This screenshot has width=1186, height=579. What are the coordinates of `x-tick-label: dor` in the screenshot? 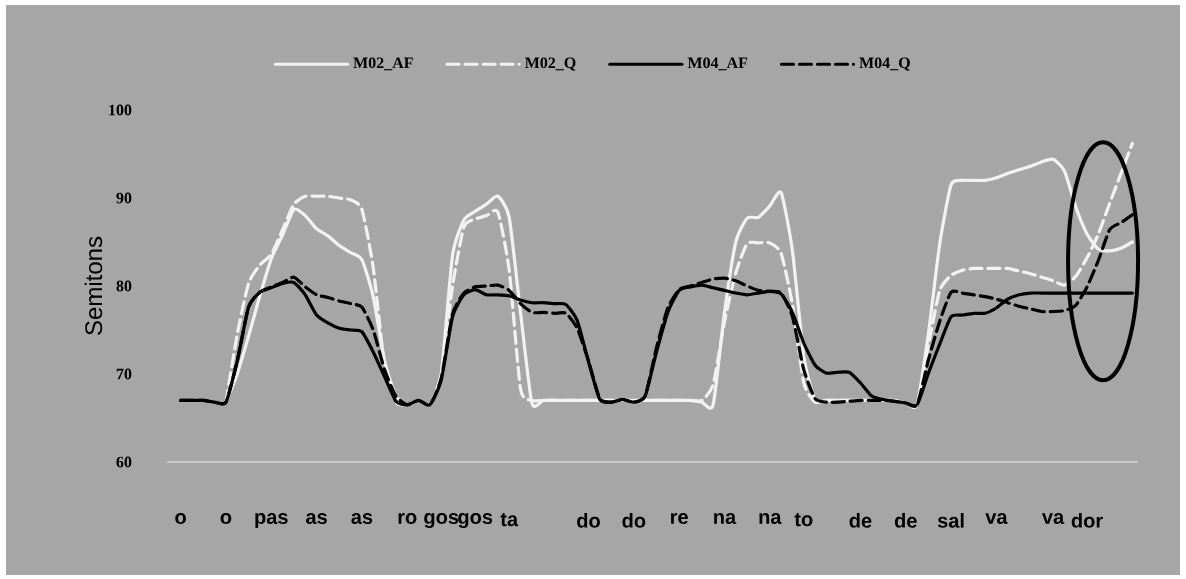 It's located at (1087, 520).